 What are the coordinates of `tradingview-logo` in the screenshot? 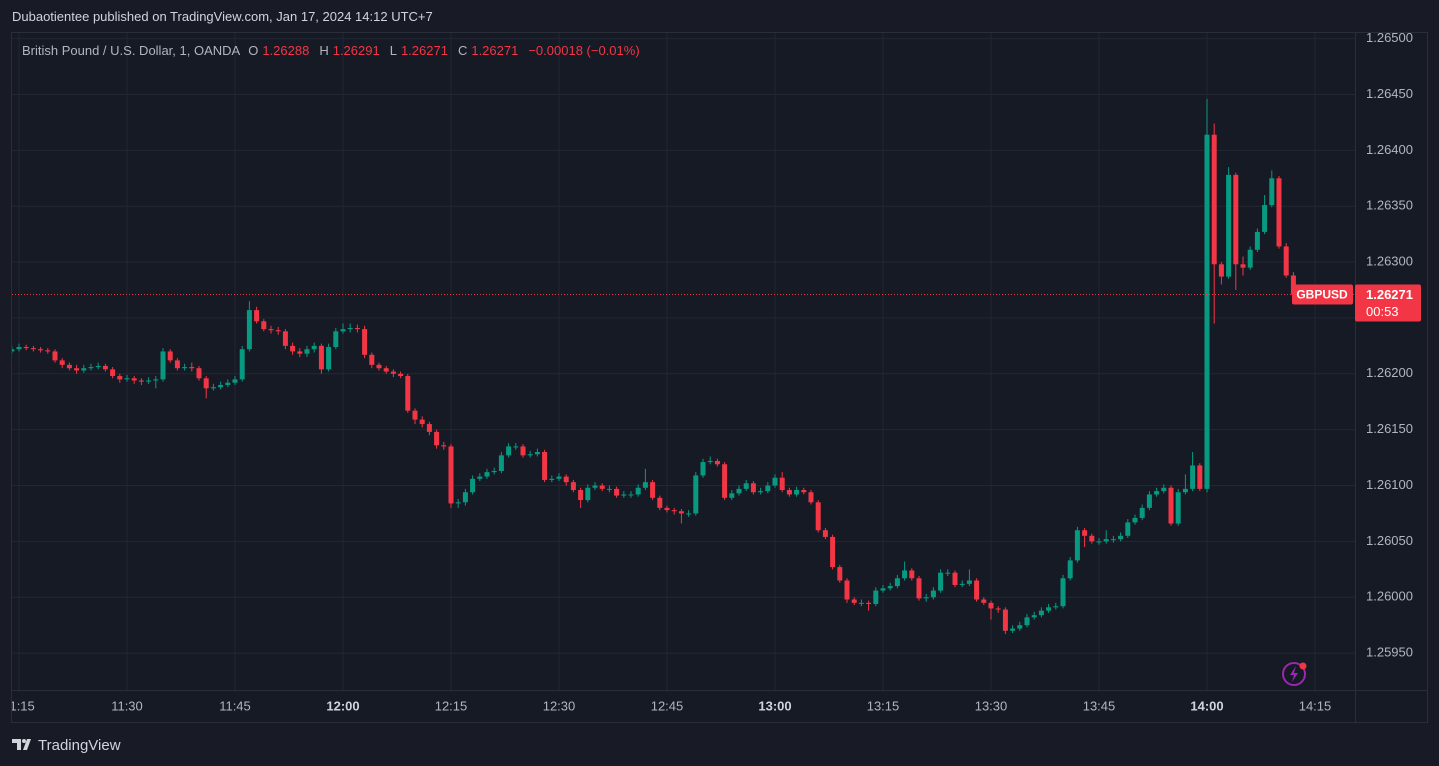 It's located at (21, 744).